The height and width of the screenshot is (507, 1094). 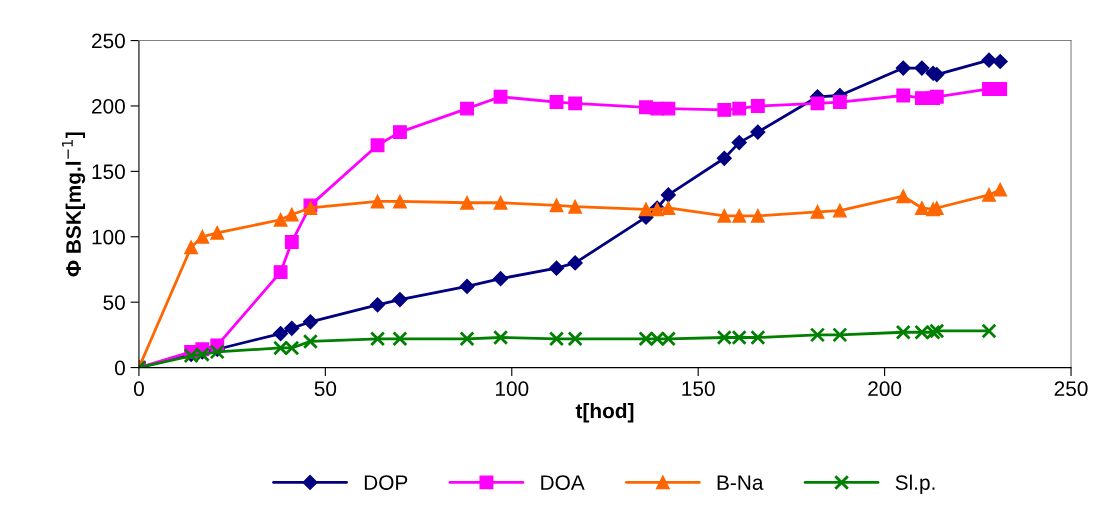 I want to click on y-tick-label: 0, so click(x=119, y=368).